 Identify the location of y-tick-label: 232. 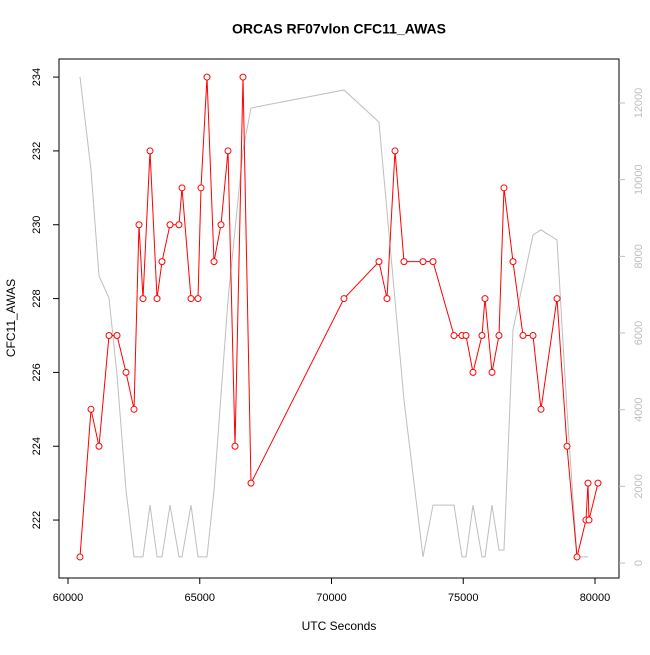
(37, 151).